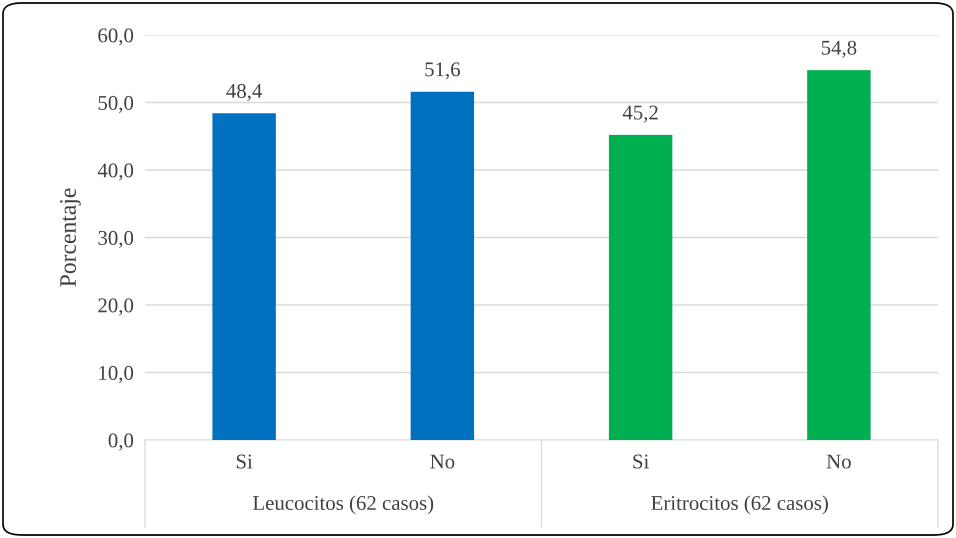  Describe the element at coordinates (116, 374) in the screenshot. I see `y-tick-label: 10,0` at that location.